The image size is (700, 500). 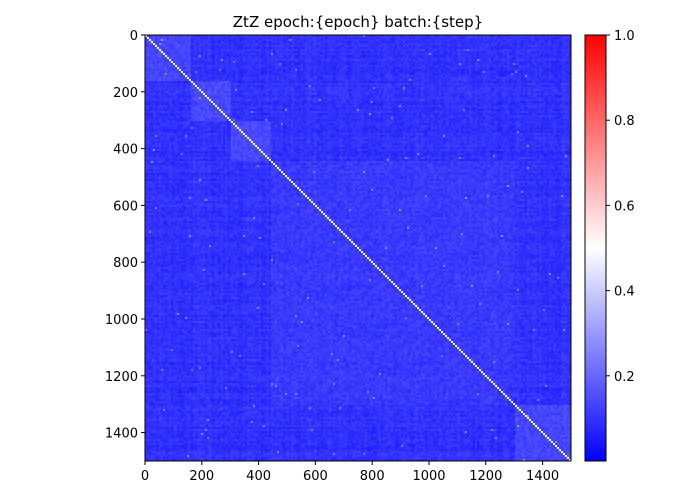 What do you see at coordinates (315, 476) in the screenshot?
I see `x-tick-label: 600` at bounding box center [315, 476].